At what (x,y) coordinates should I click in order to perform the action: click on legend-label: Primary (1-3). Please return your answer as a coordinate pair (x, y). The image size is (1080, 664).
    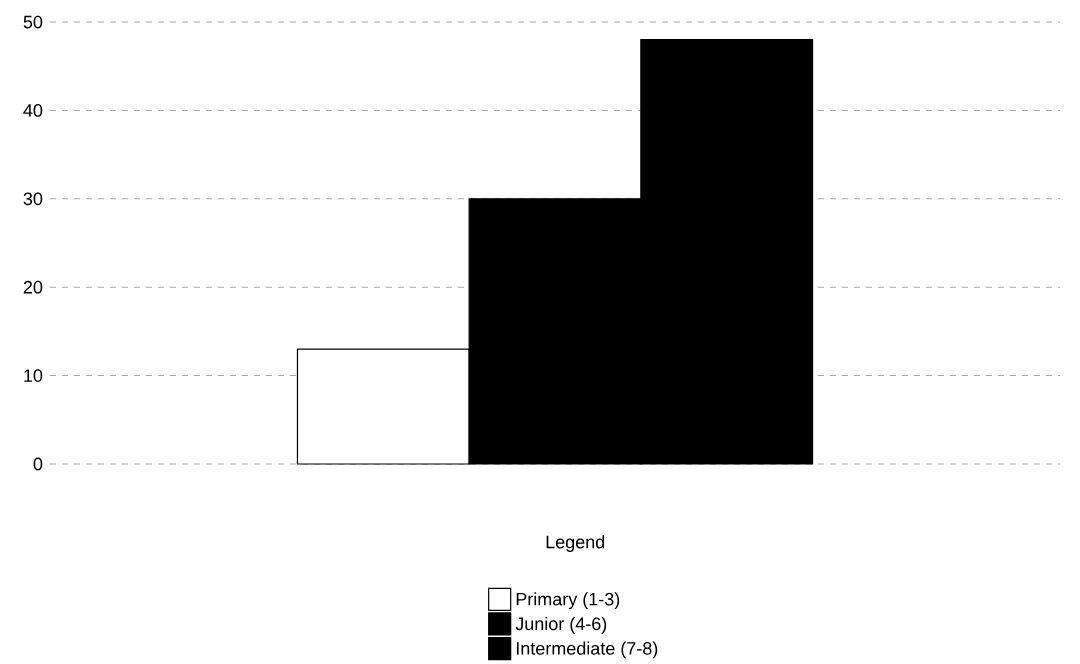
    Looking at the image, I should click on (568, 601).